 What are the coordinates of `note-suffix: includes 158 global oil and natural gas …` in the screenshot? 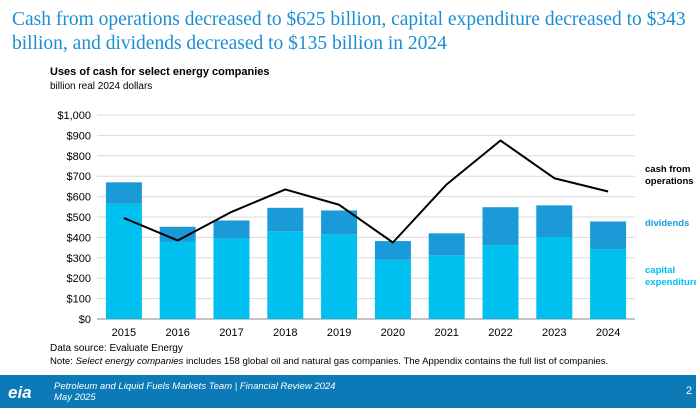 It's located at (396, 361).